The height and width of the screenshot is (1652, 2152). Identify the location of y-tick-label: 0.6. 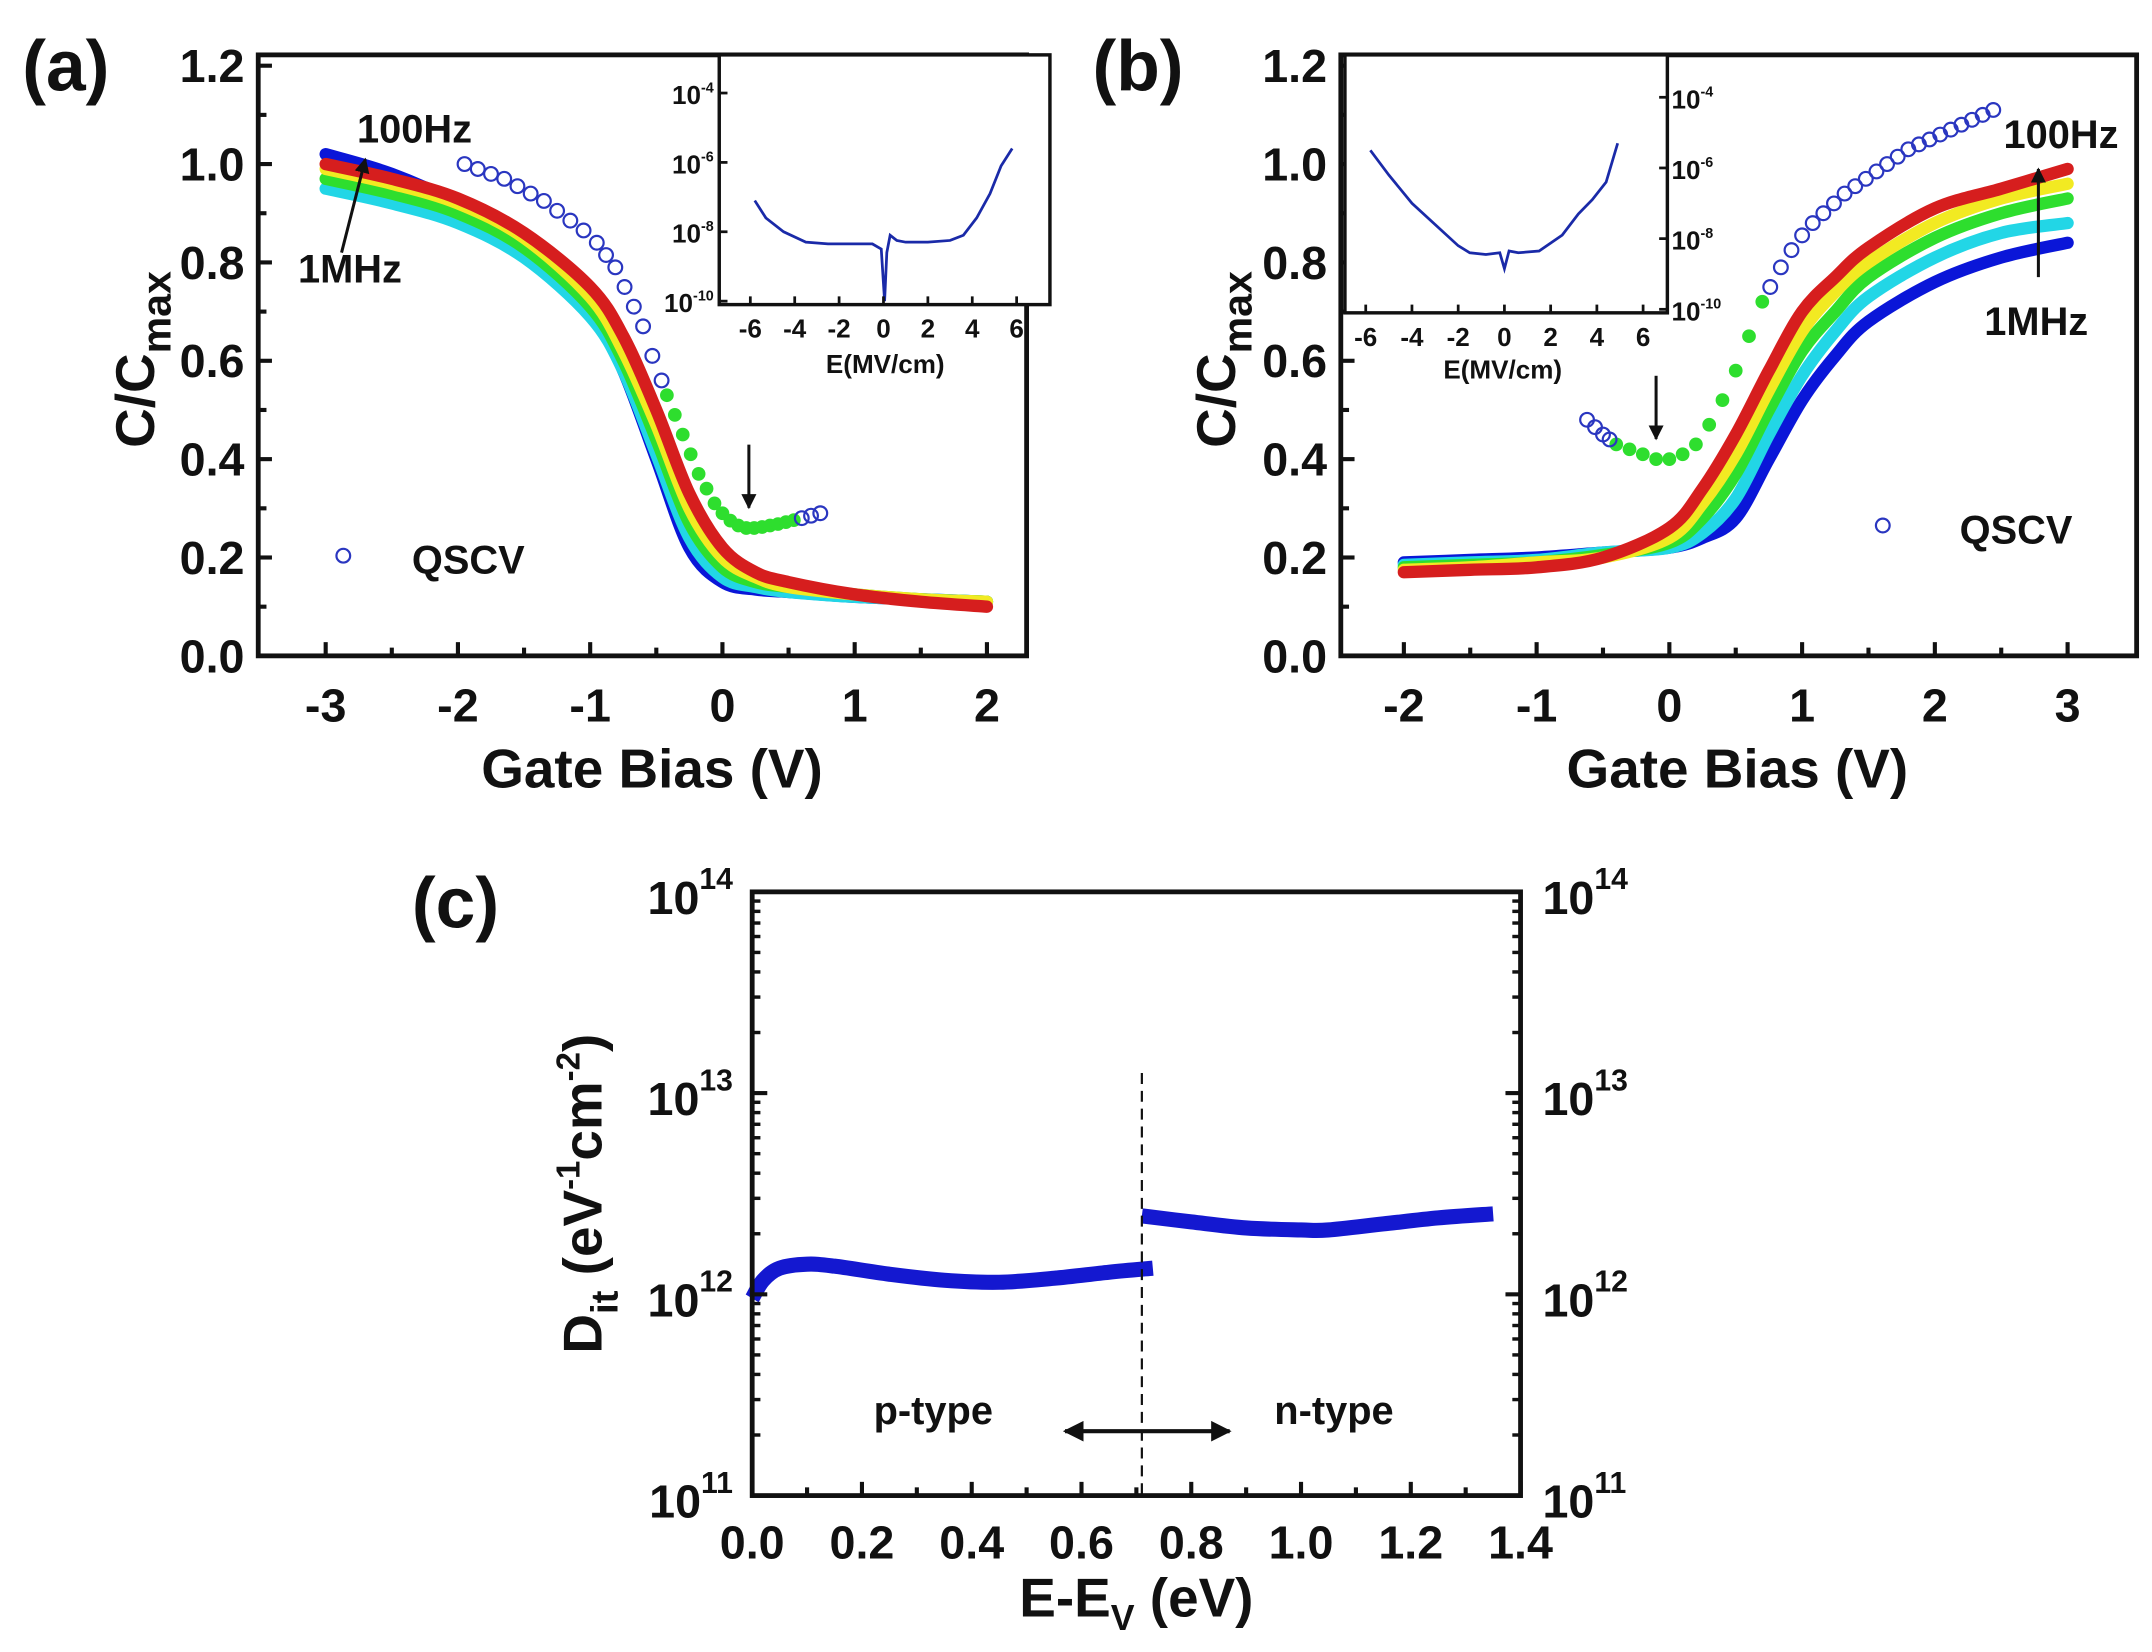
(1294, 361).